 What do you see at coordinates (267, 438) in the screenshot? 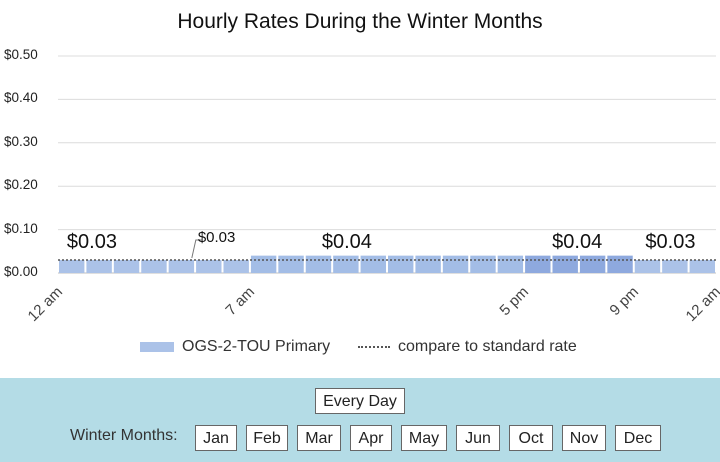
I see `month-button-feb: Feb` at bounding box center [267, 438].